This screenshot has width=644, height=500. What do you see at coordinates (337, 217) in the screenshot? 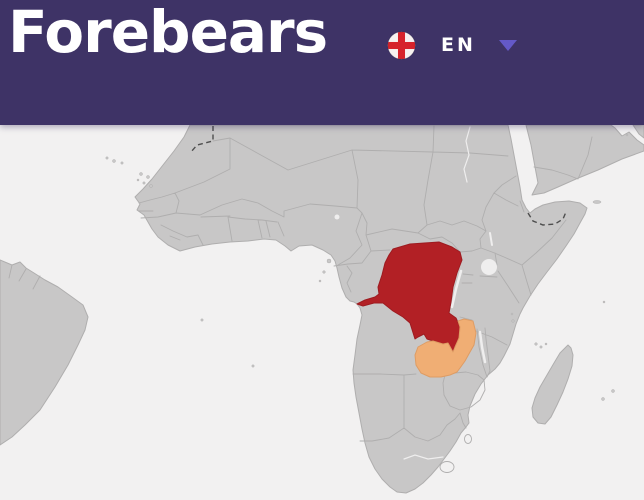
I see `lake-chad` at bounding box center [337, 217].